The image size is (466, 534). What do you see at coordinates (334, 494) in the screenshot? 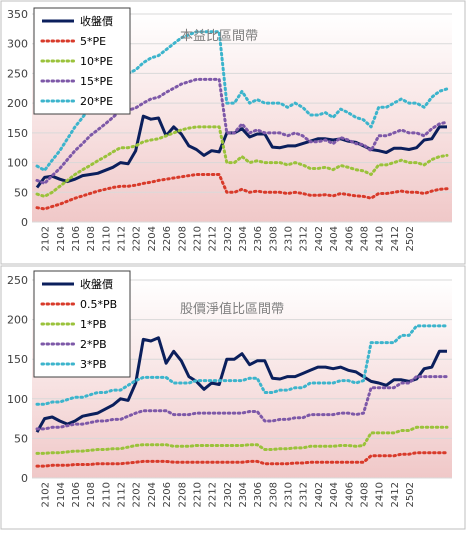
I see `chart2-xtick-label: 2404` at bounding box center [334, 494].